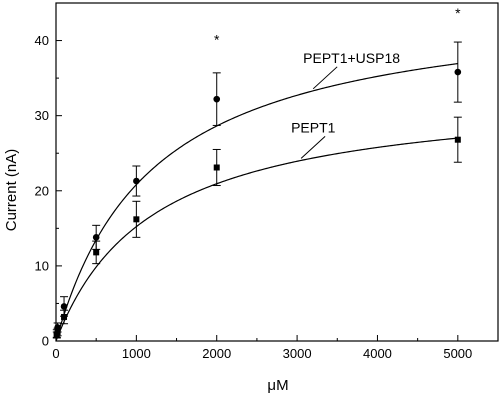 This screenshot has height=403, width=500. Describe the element at coordinates (42, 190) in the screenshot. I see `y-tick-label: 20` at that location.